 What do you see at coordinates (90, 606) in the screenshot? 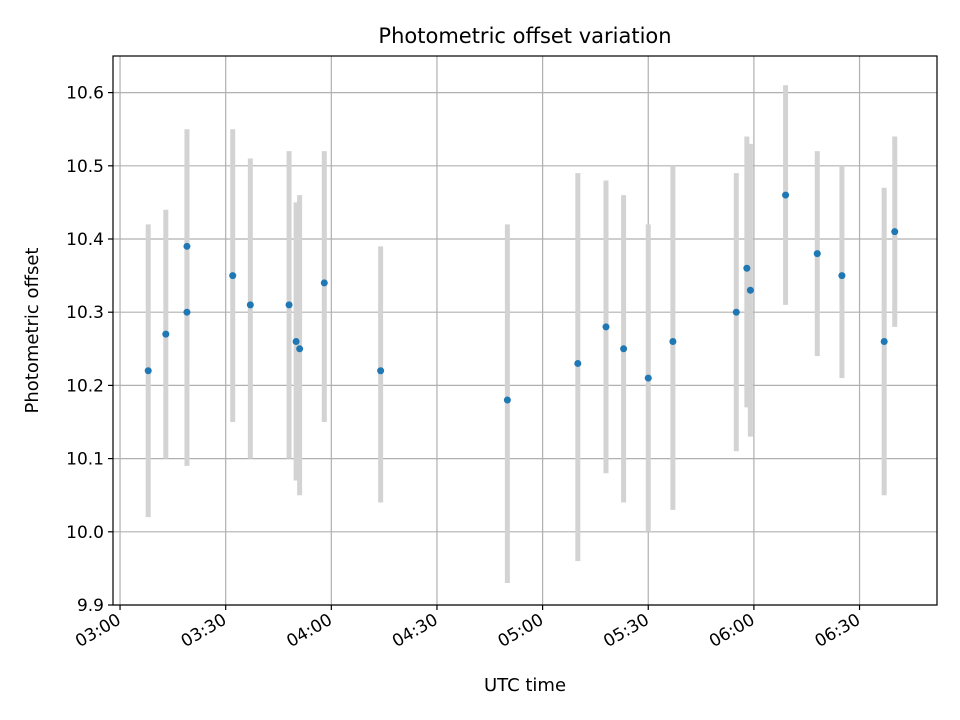
I see `y-tick-label: 9.9` at bounding box center [90, 606].